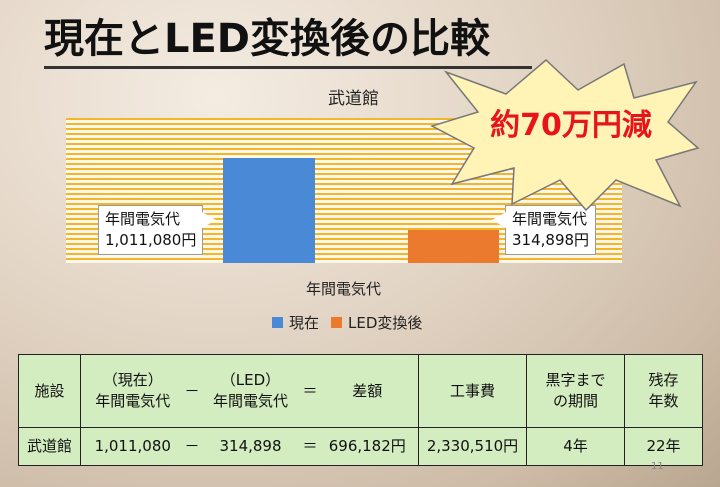 The width and height of the screenshot is (720, 487). Describe the element at coordinates (192, 446) in the screenshot. I see `cell-minus: －` at that location.